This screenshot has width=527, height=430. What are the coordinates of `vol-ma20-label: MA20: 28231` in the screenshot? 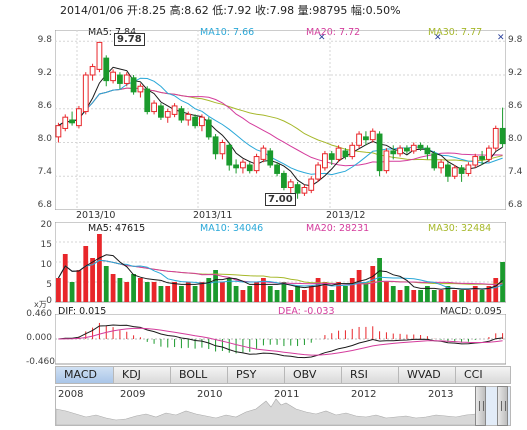 It's located at (338, 228).